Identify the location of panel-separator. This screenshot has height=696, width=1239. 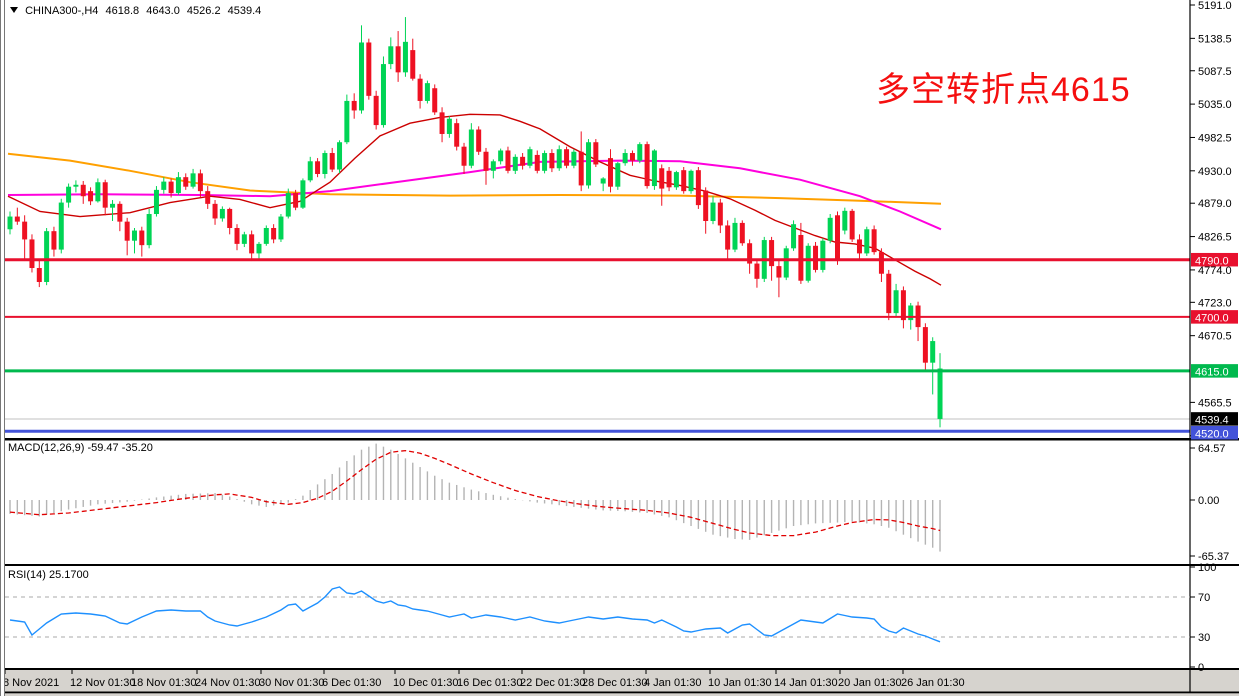
(619, 439).